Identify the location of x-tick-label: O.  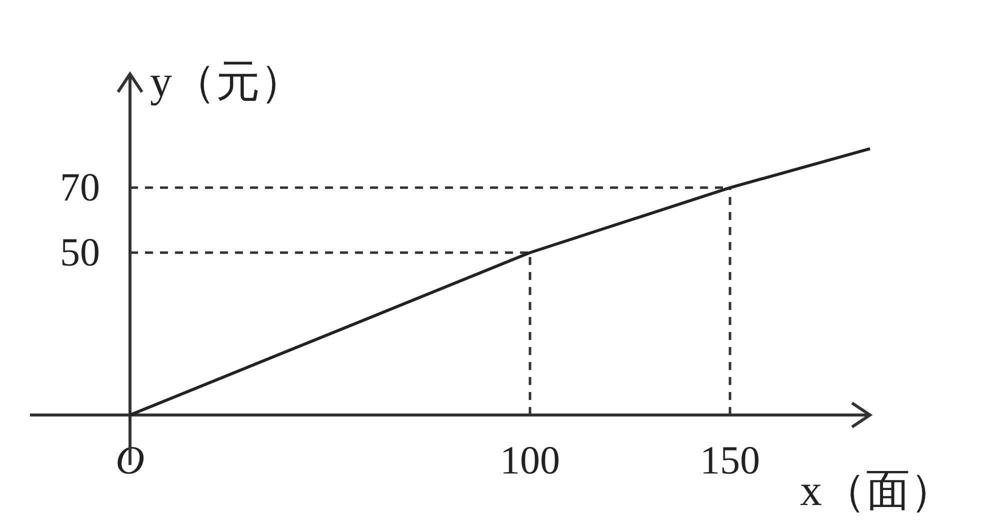
(130, 459).